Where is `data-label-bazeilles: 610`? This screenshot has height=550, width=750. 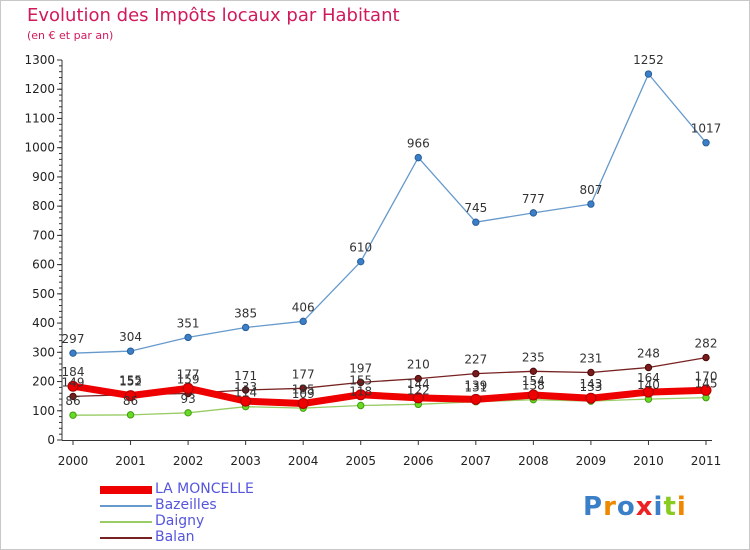 data-label-bazeilles: 610 is located at coordinates (360, 248).